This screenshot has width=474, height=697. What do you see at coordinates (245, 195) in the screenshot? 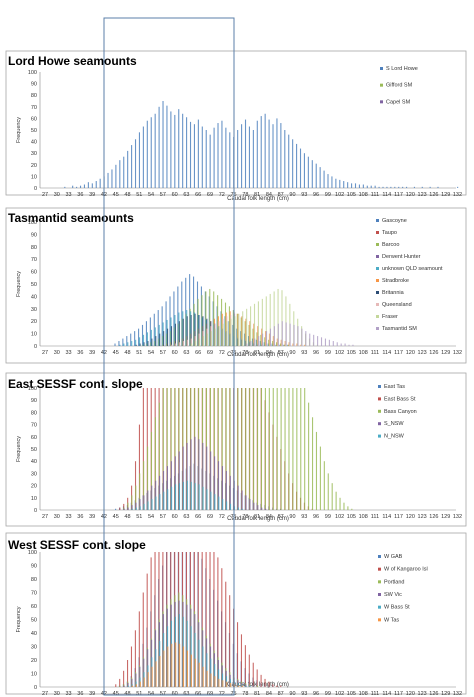
I see `x-tick-label: 78` at bounding box center [245, 195].